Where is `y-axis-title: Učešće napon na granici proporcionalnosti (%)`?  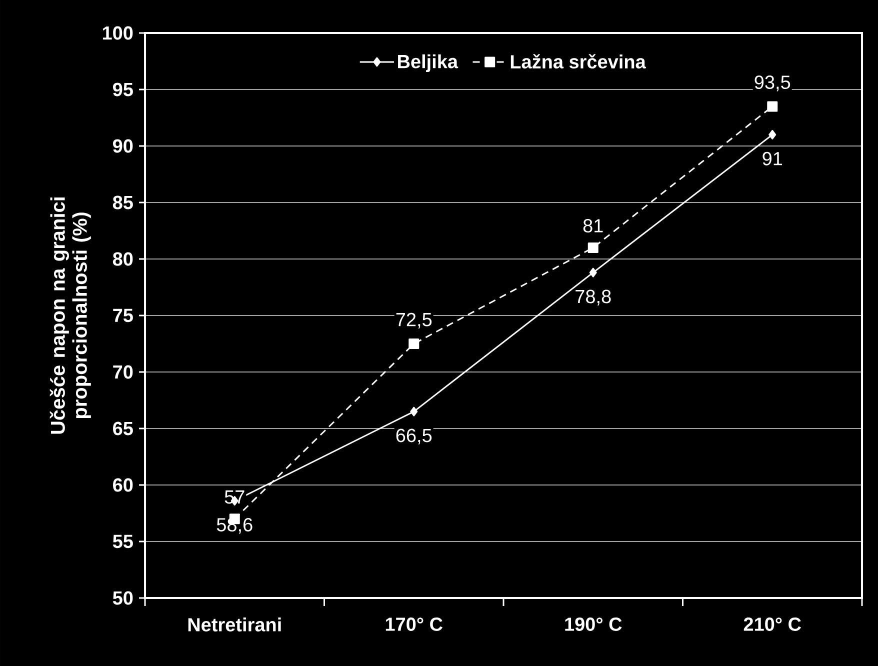
y-axis-title: Učešće napon na granici proporcionalnosti (%) is located at coordinates (70, 315).